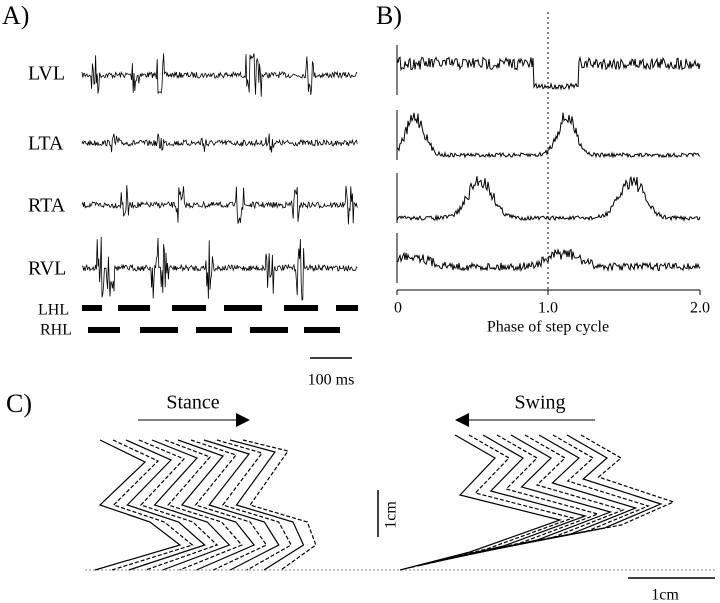 The image size is (720, 603). I want to click on x-tick-label: 0, so click(398, 308).